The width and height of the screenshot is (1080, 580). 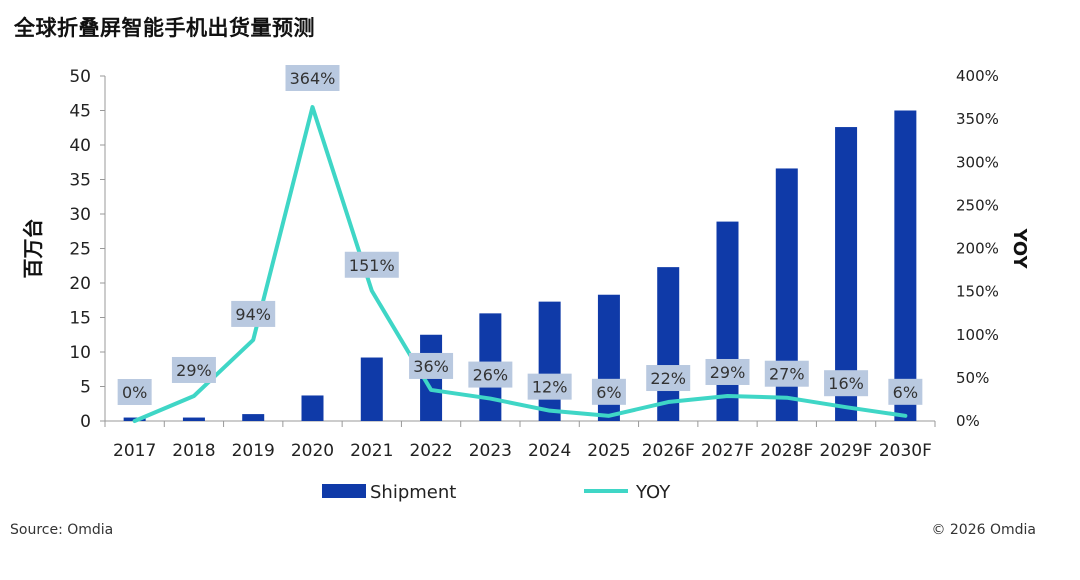 I want to click on yoy-data-label: 0%, so click(x=134, y=392).